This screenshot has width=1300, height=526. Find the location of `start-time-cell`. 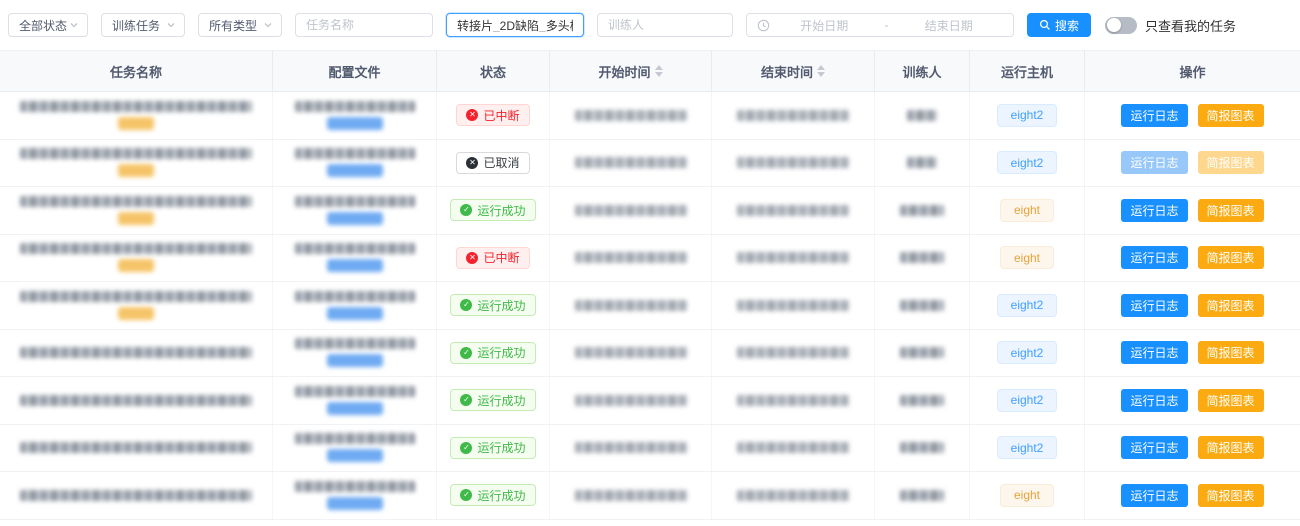

start-time-cell is located at coordinates (631, 162).